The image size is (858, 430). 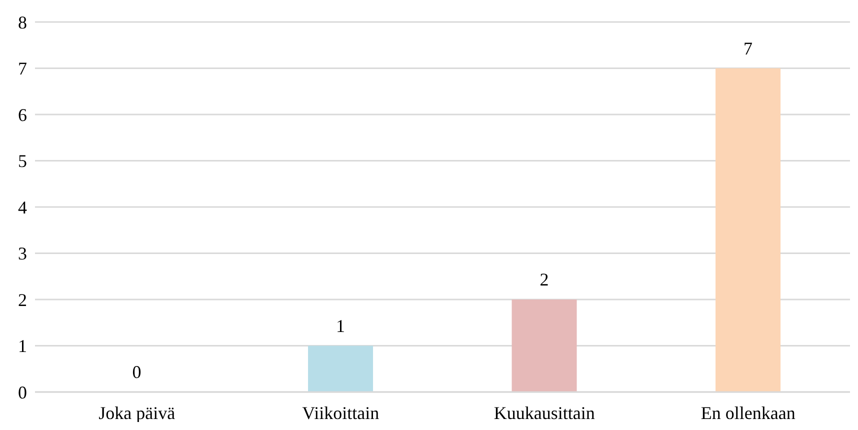 I want to click on data-label: 0, so click(x=137, y=372).